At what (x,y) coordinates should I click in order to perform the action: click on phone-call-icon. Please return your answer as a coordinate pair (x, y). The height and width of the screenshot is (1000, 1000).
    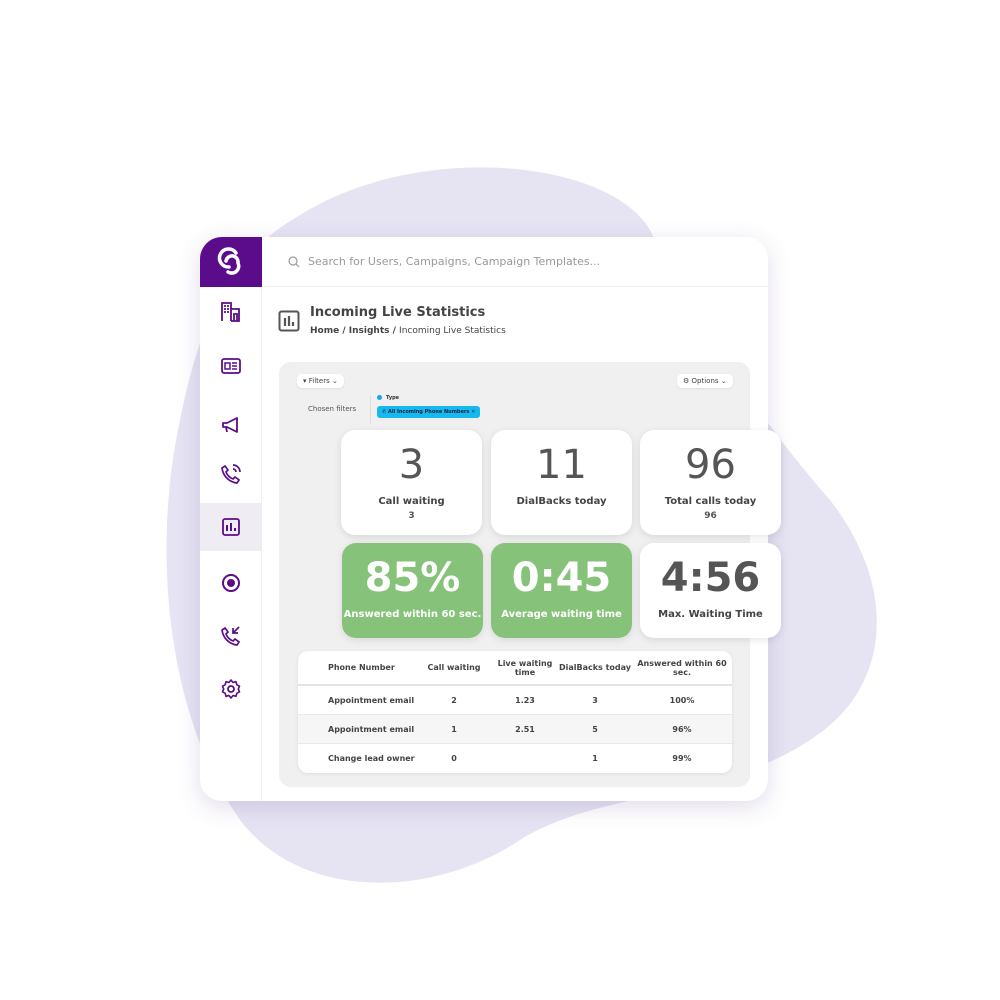
    Looking at the image, I should click on (230, 474).